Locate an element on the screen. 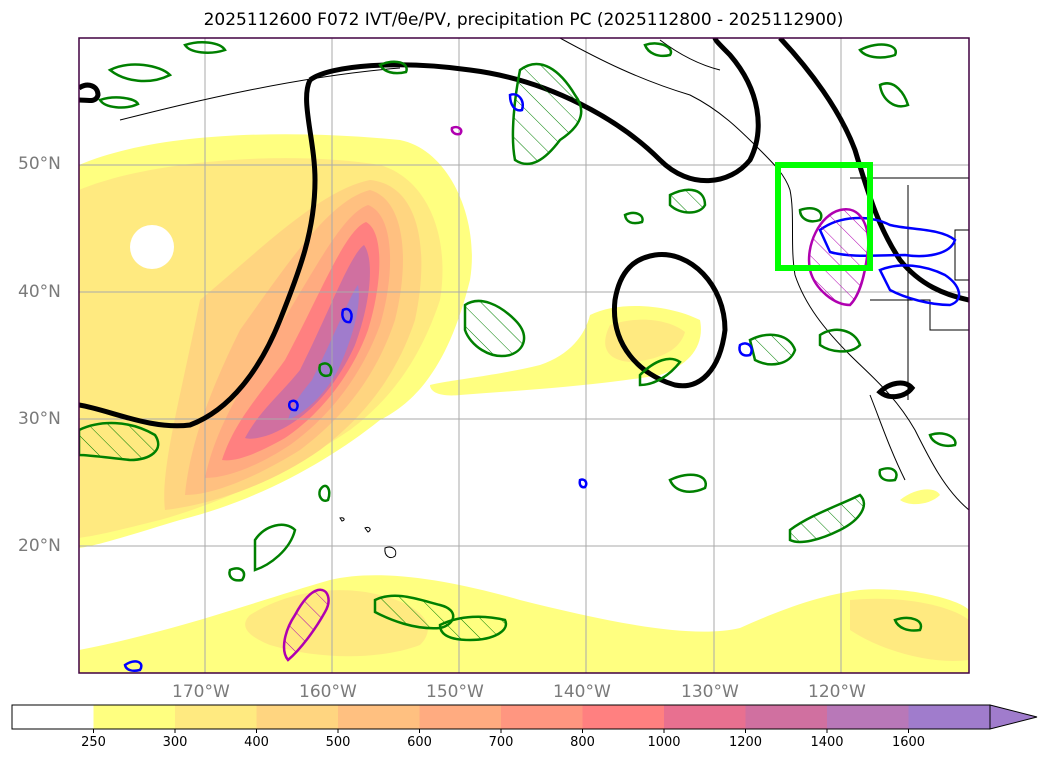 The width and height of the screenshot is (1047, 767). colorbar-tick-label: 1400 is located at coordinates (827, 742).